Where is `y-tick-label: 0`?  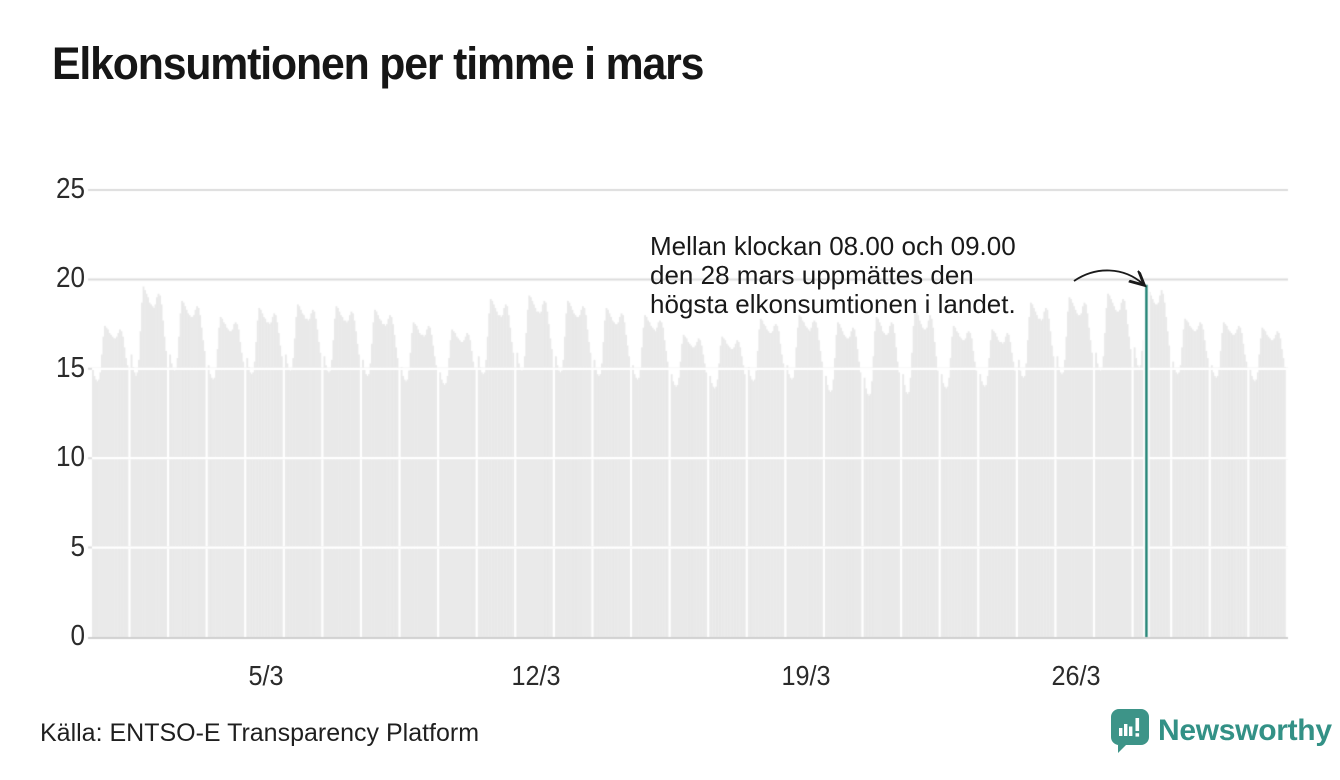 y-tick-label: 0 is located at coordinates (77, 636).